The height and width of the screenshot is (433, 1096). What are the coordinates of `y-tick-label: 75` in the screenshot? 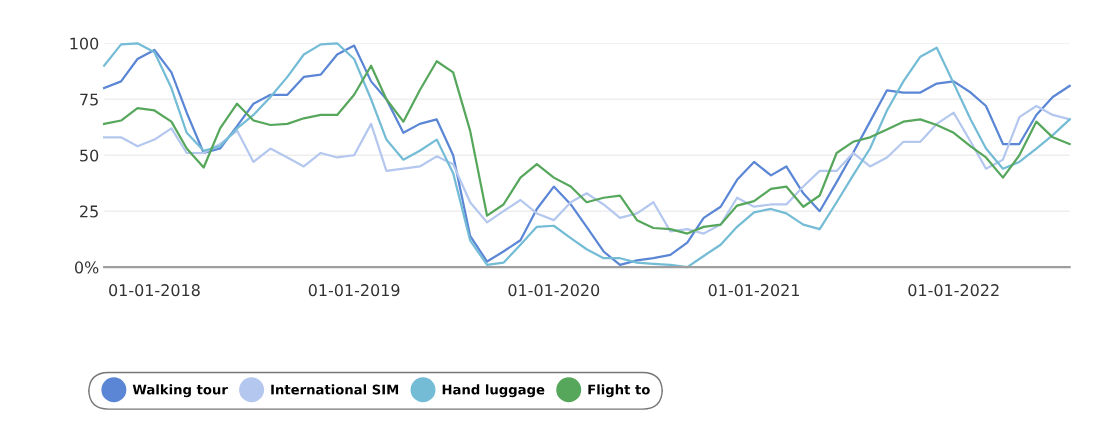 It's located at (89, 99).